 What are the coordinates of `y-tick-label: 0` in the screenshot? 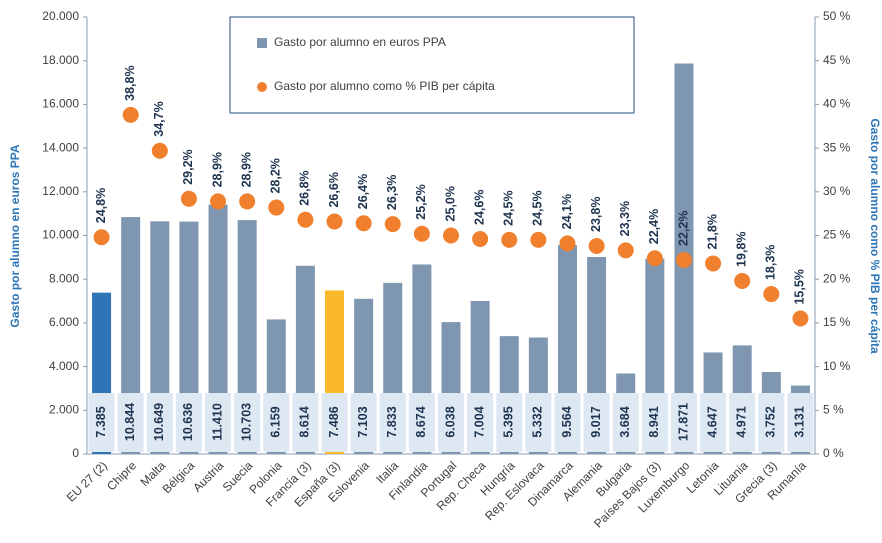 It's located at (75, 453).